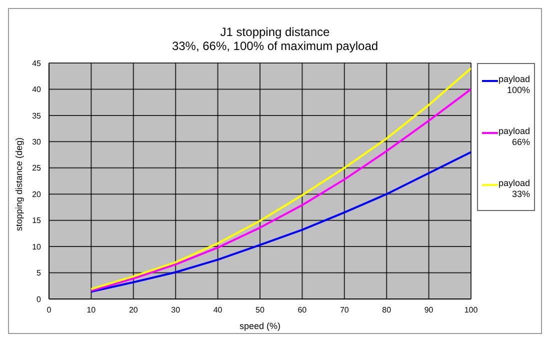 The height and width of the screenshot is (342, 550). What do you see at coordinates (37, 221) in the screenshot?
I see `y-tick-label: 15` at bounding box center [37, 221].